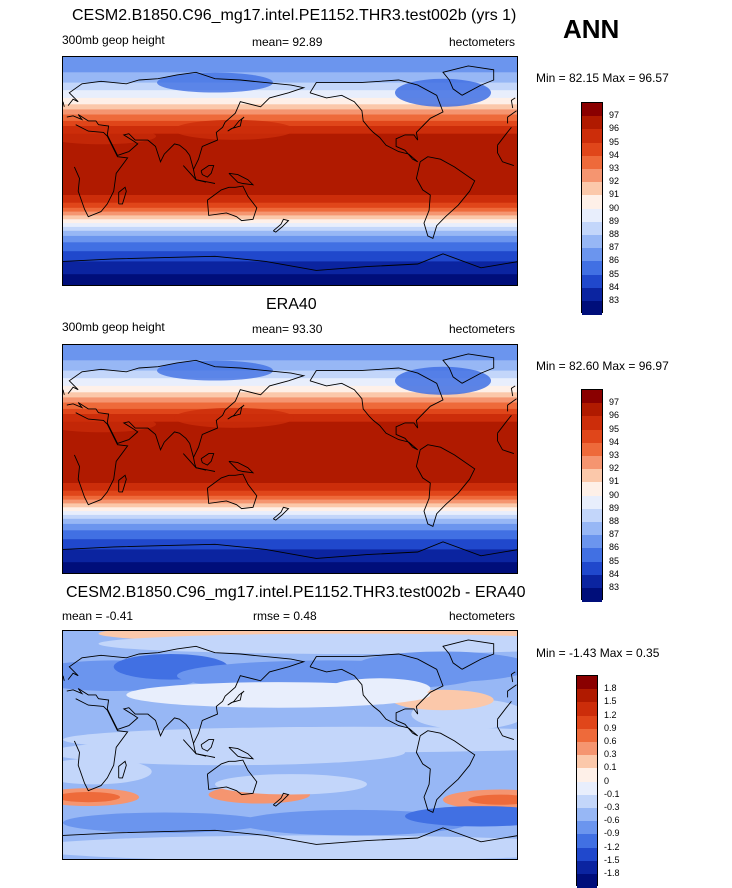 The image size is (732, 888). What do you see at coordinates (614, 428) in the screenshot?
I see `colorbar-tick-label: 95` at bounding box center [614, 428].